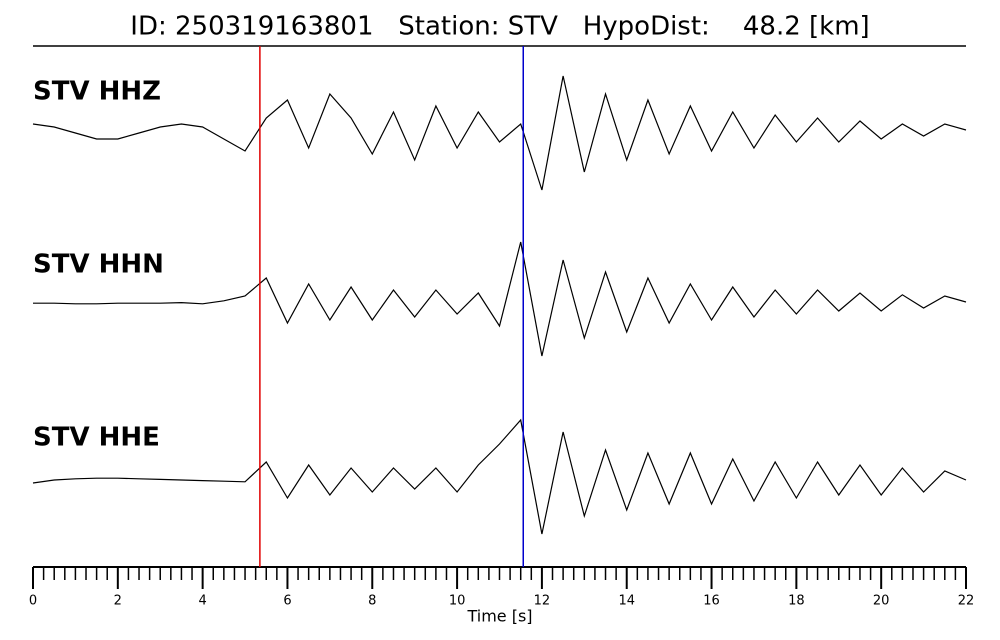 This screenshot has width=1000, height=640. Describe the element at coordinates (796, 601) in the screenshot. I see `x-tick-label: 18` at that location.